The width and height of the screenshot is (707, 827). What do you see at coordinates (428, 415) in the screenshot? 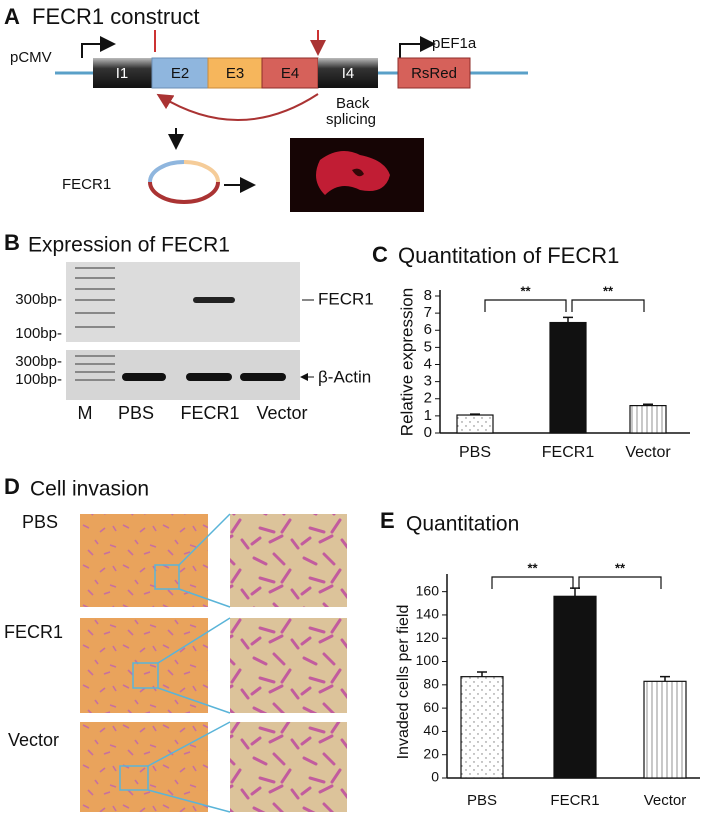
I see `y-tick-label: 1` at bounding box center [428, 415].